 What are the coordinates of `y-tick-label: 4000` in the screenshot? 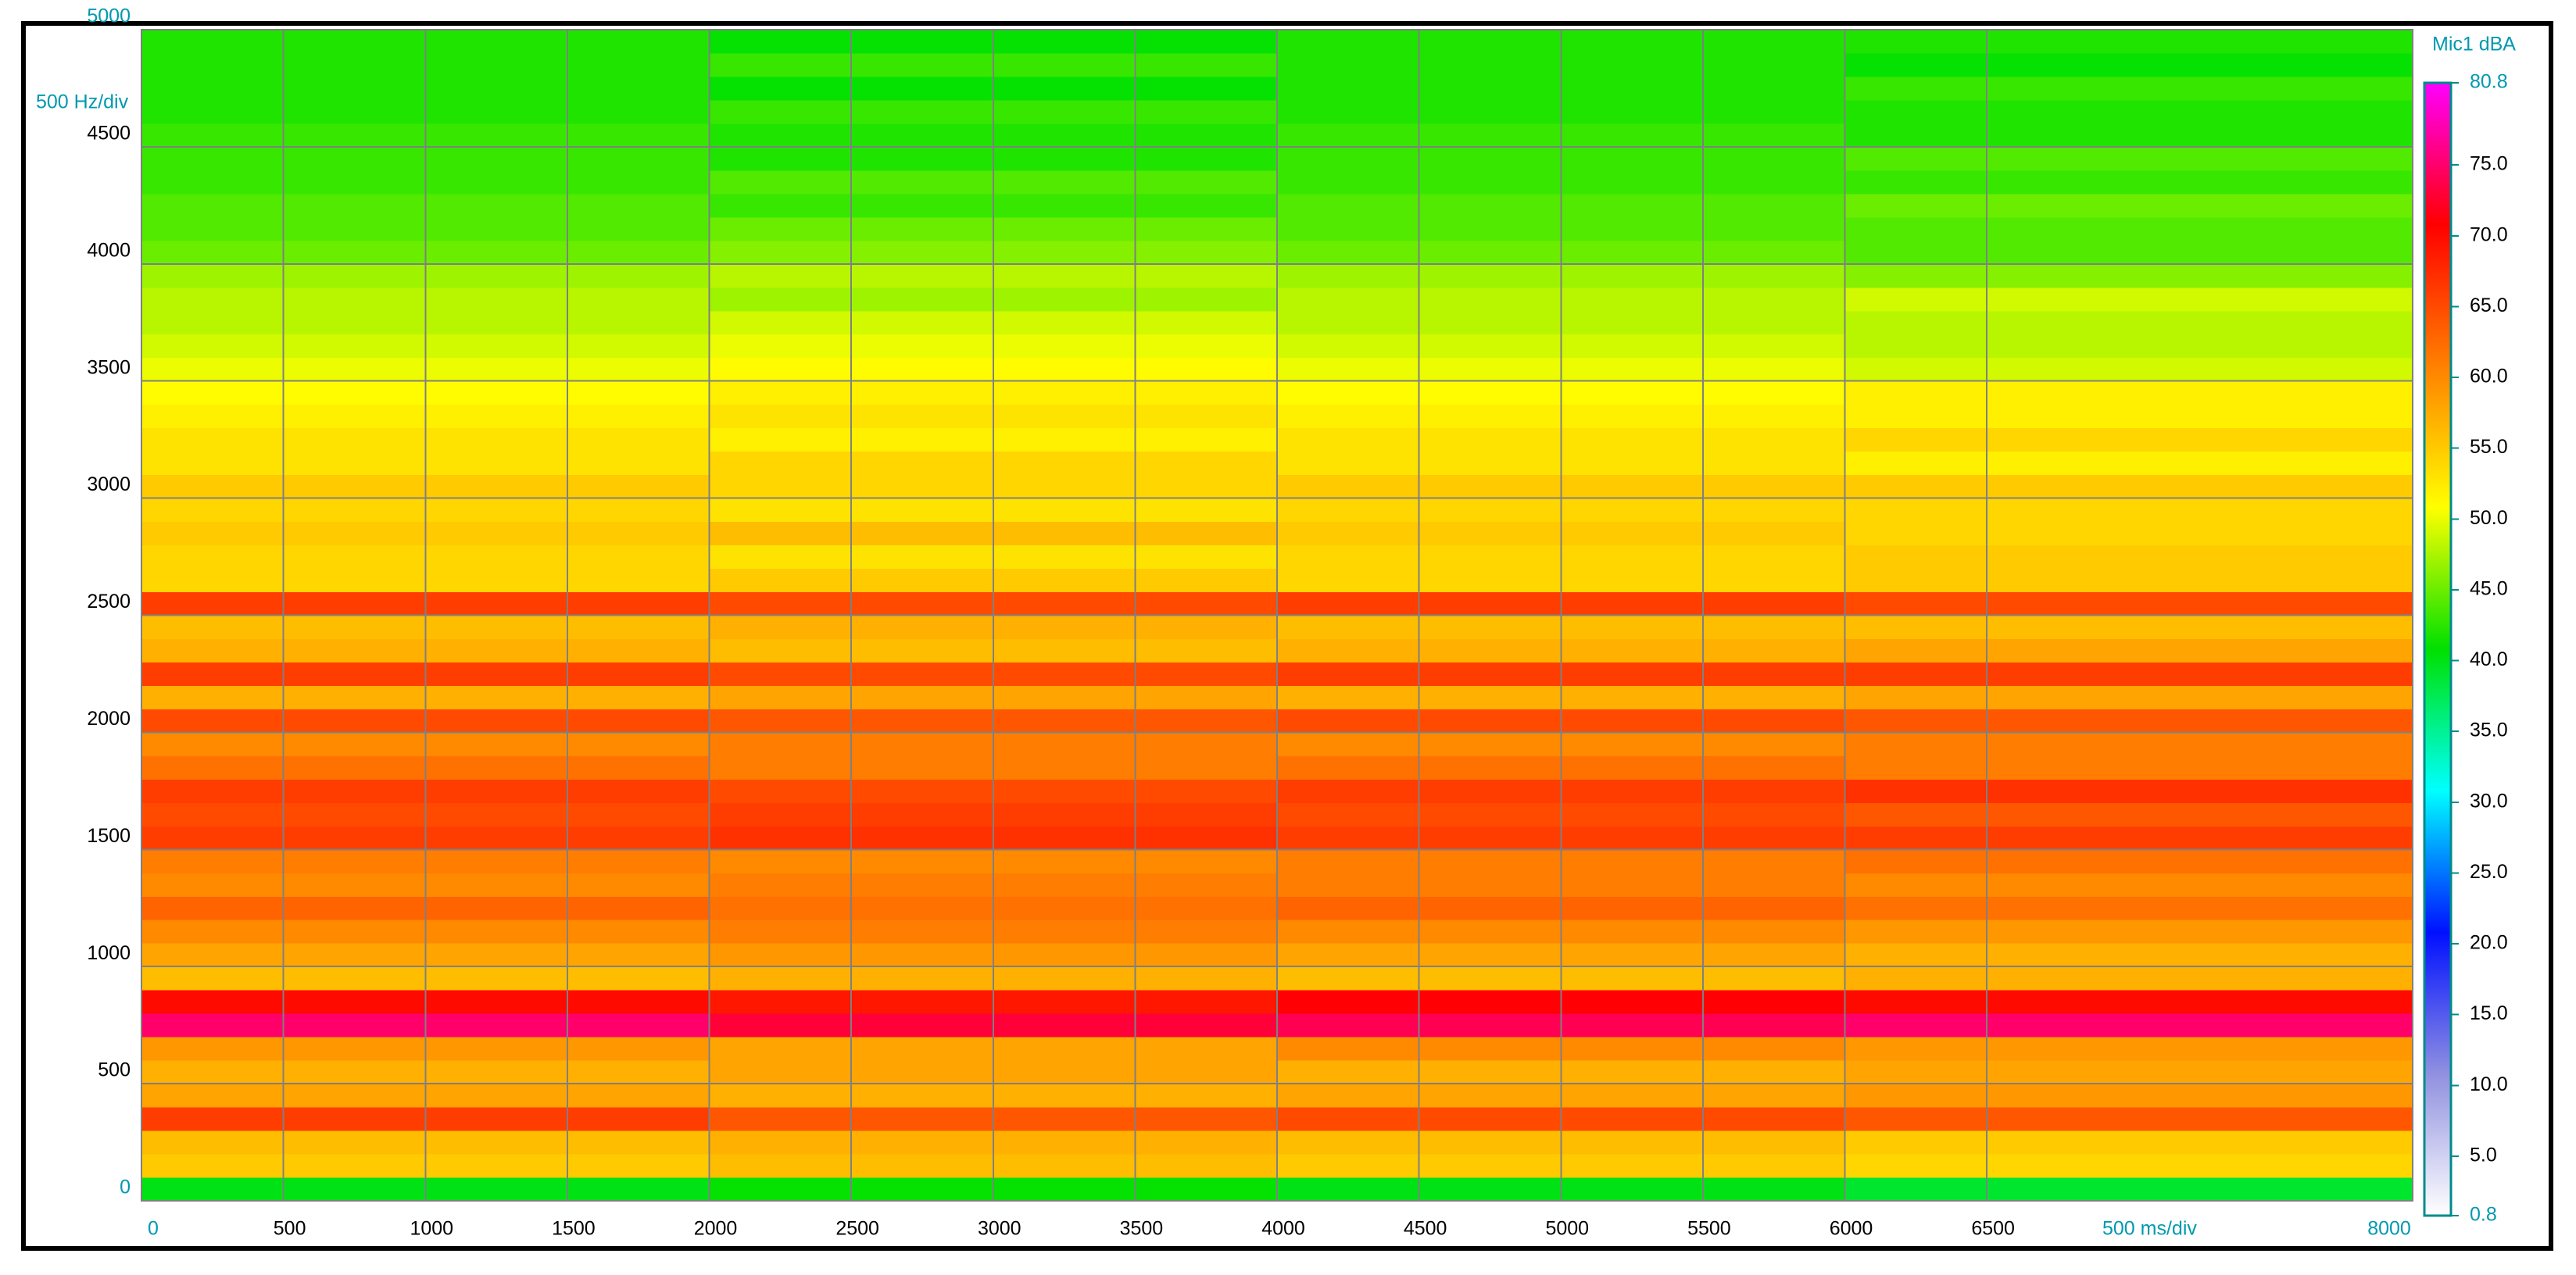 It's located at (109, 250).